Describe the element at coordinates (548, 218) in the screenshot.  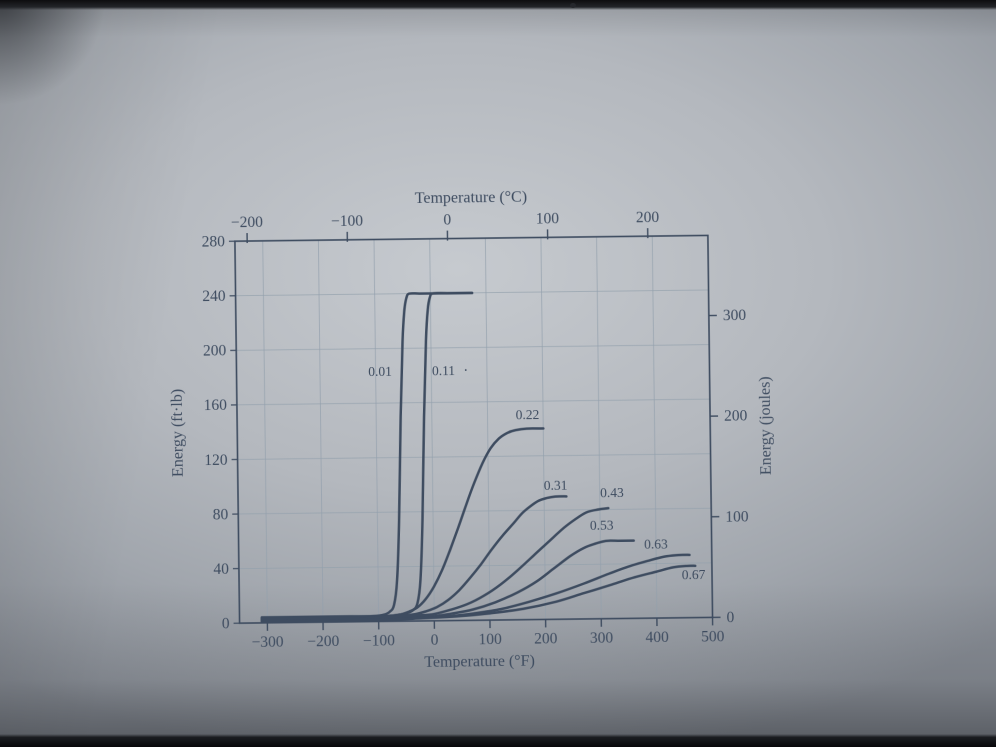
I see `tick-label-top: 100` at that location.